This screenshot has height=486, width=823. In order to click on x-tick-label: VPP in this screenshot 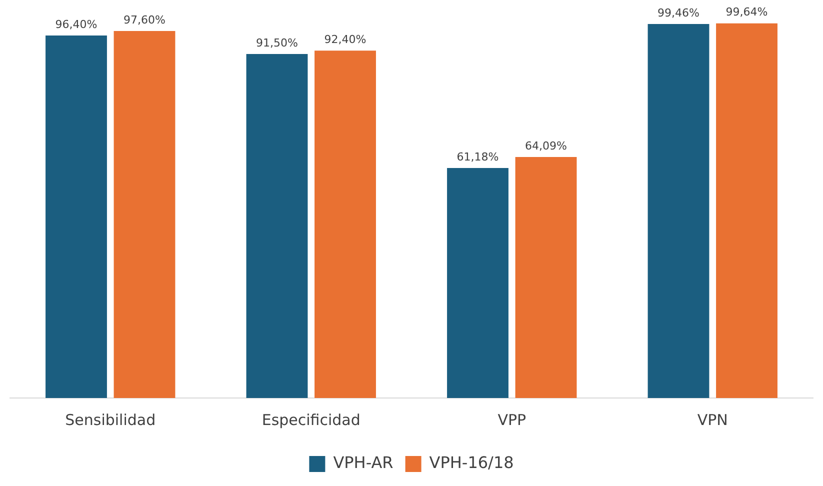, I will do `click(512, 419)`.